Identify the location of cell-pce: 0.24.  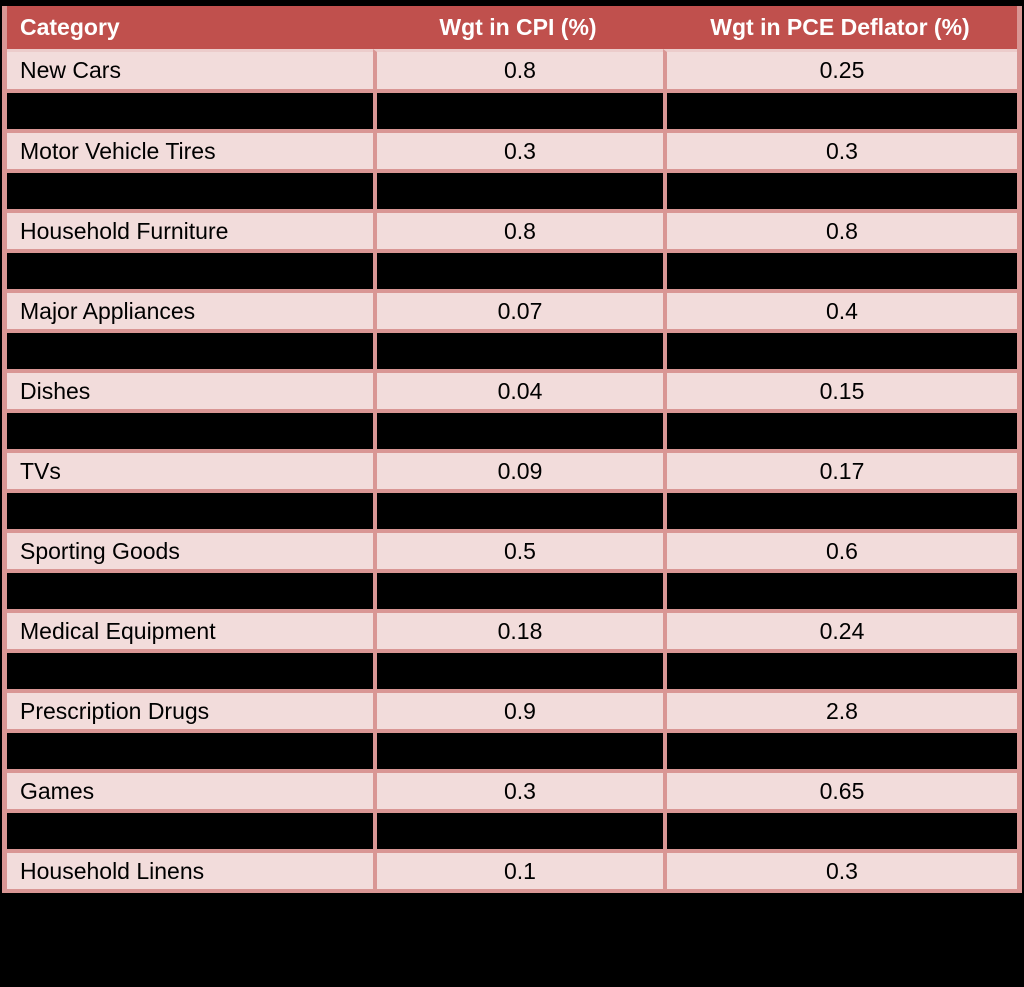
(840, 629).